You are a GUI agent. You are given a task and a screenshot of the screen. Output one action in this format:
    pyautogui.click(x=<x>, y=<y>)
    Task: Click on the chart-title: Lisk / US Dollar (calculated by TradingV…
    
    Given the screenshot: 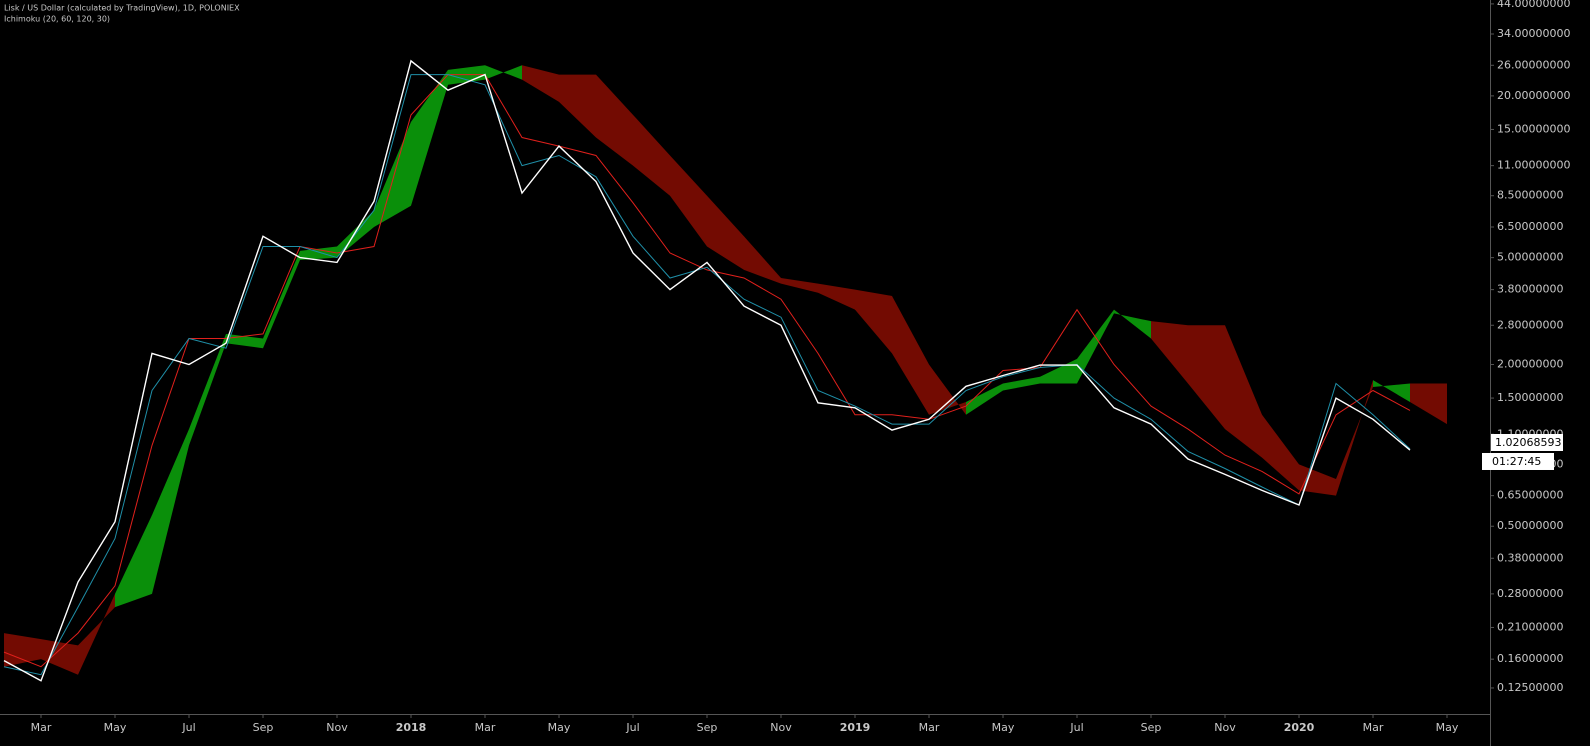 What is the action you would take?
    pyautogui.click(x=122, y=8)
    